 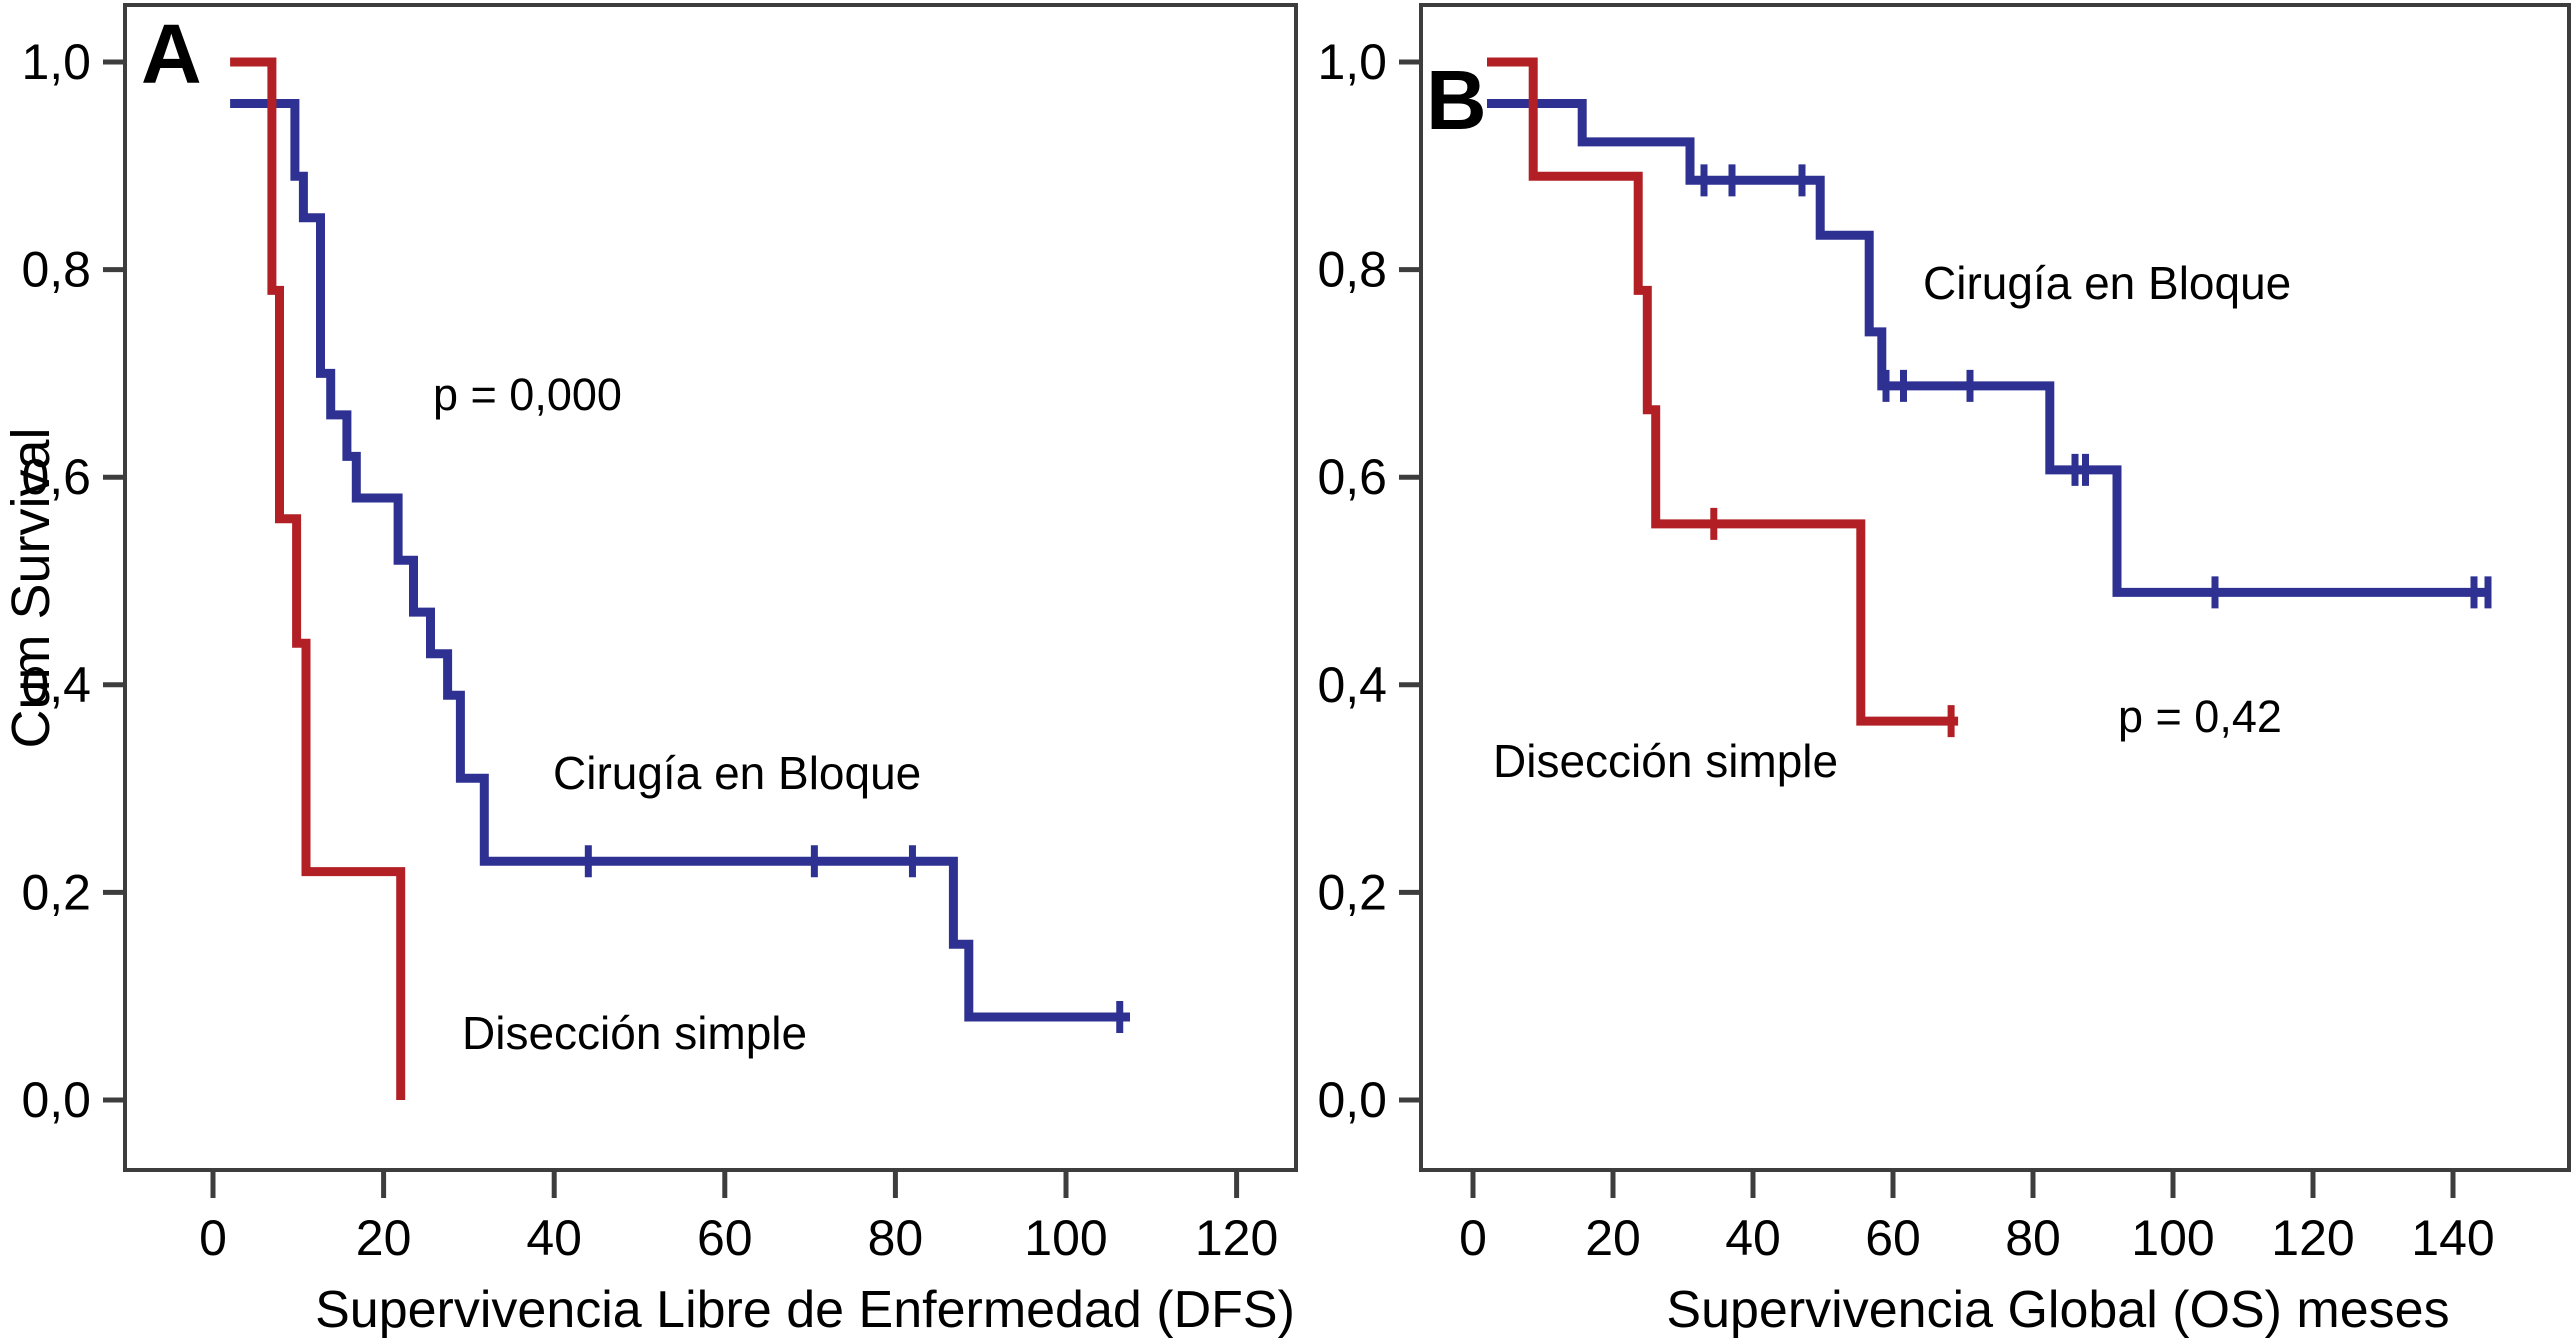 I want to click on curve-label-en-bloque-a: Cirugía en Bloque, so click(x=737, y=773).